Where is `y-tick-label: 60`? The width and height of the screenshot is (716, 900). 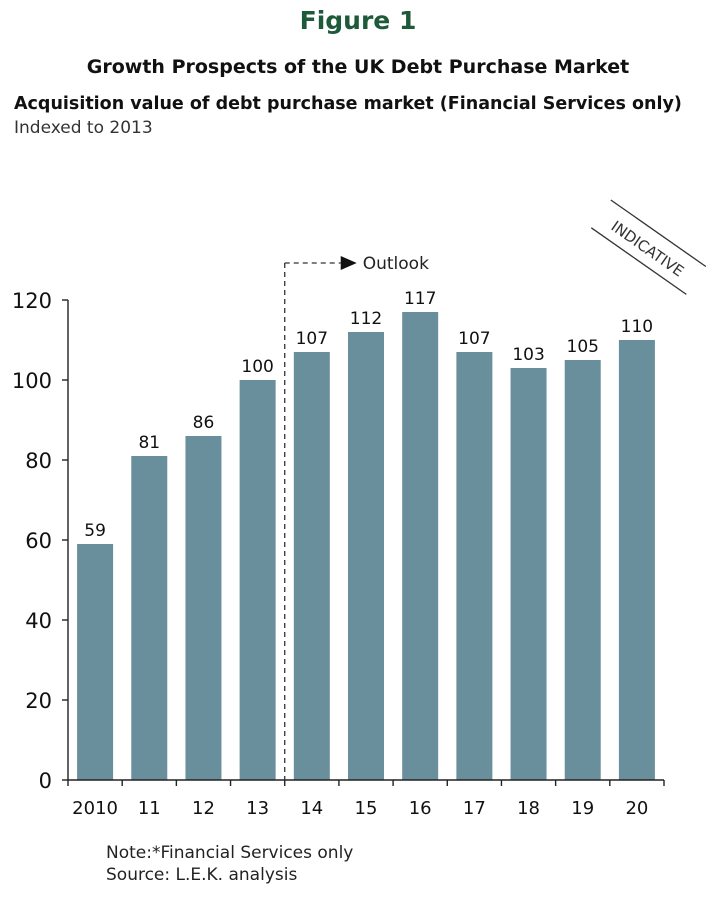 y-tick-label: 60 is located at coordinates (38, 541).